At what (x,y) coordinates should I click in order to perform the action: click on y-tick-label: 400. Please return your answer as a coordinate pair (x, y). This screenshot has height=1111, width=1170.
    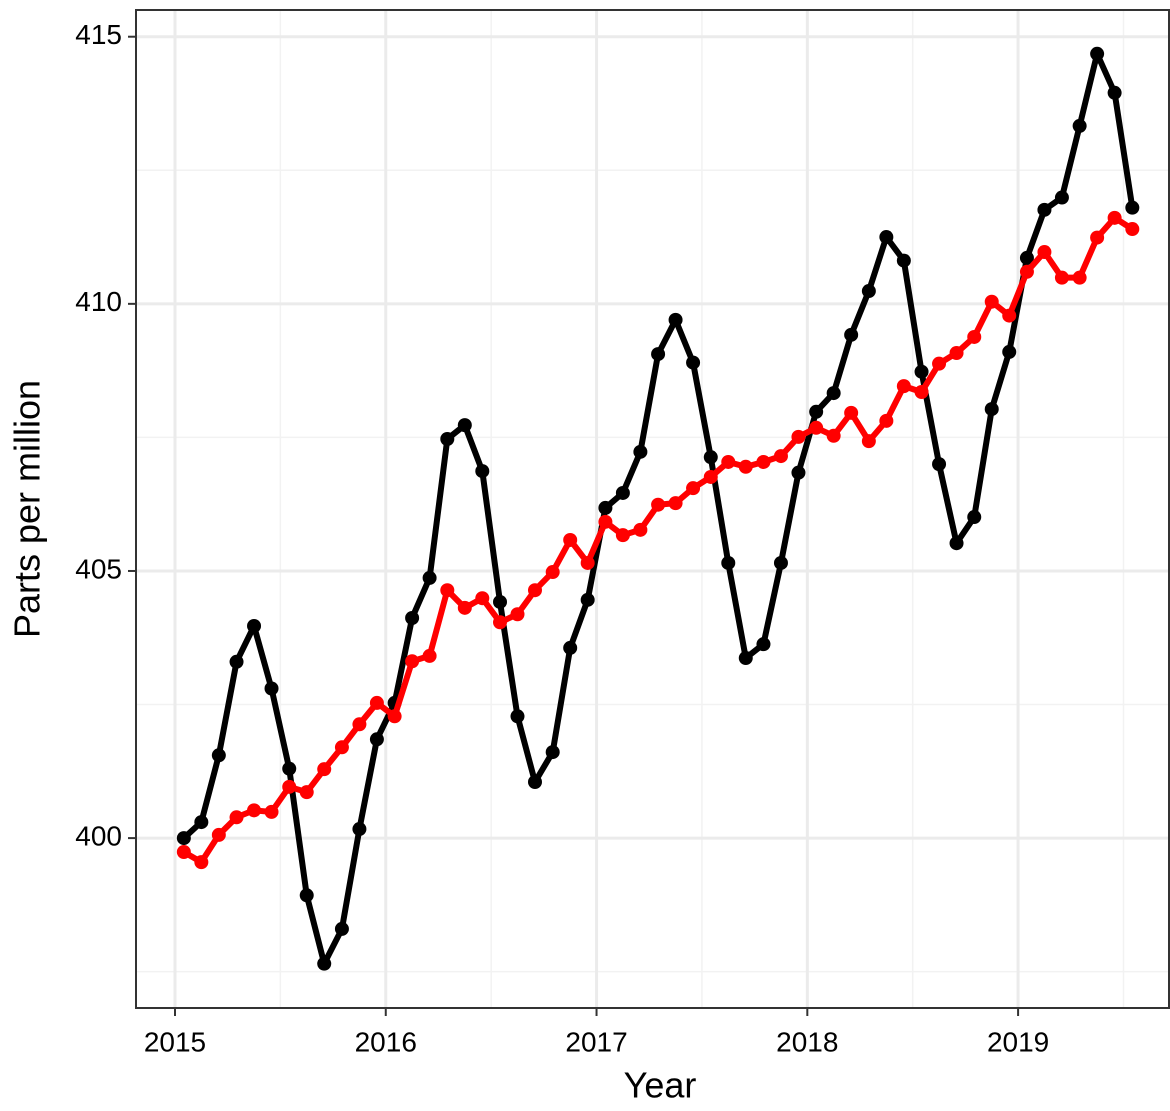
    Looking at the image, I should click on (98, 835).